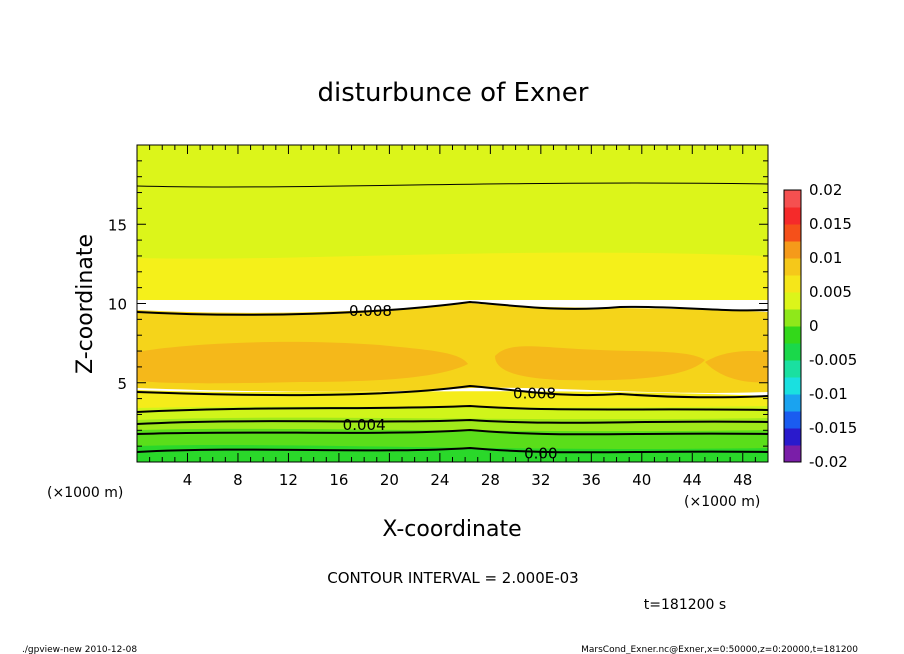 This screenshot has width=904, height=654. Describe the element at coordinates (85, 493) in the screenshot. I see `x-axis-unit-left: (×1000 m)` at that location.